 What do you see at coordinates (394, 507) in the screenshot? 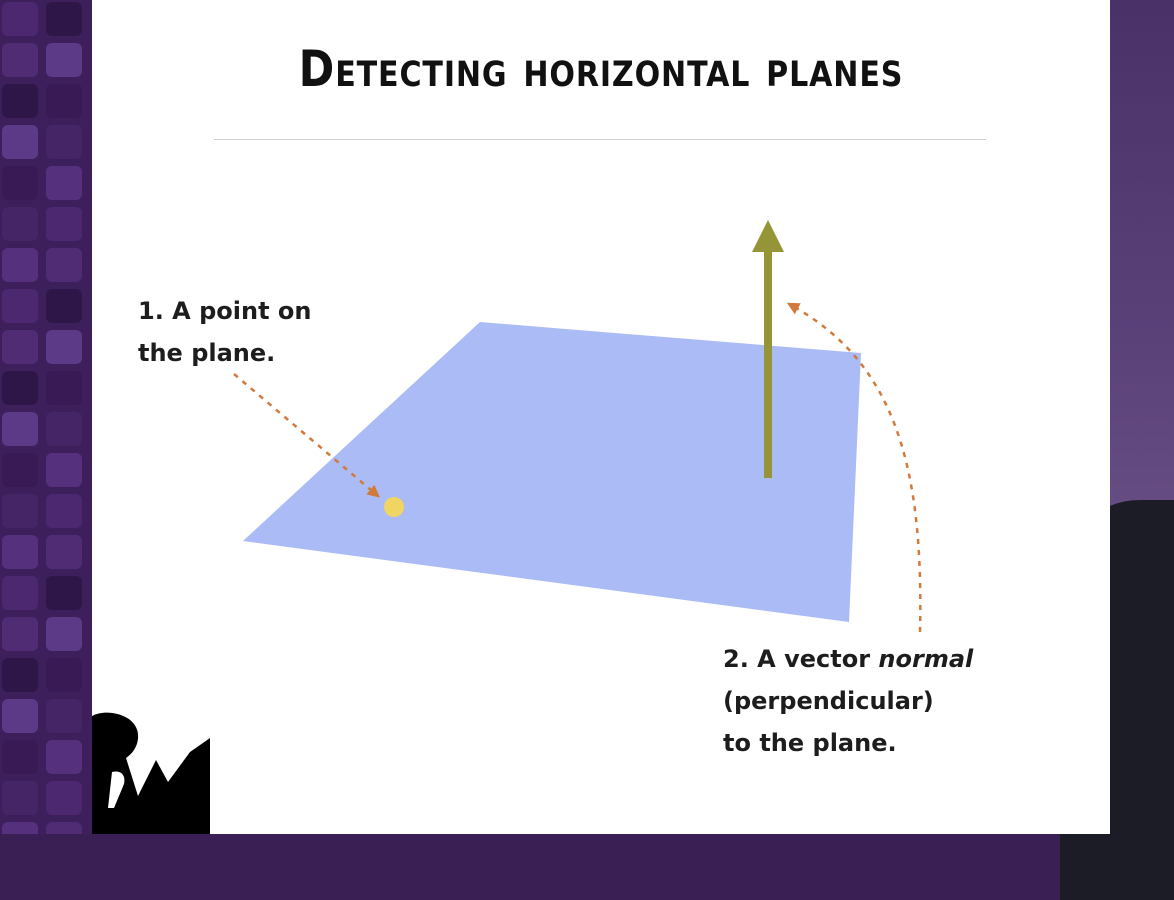
I see `point-on-plane` at bounding box center [394, 507].